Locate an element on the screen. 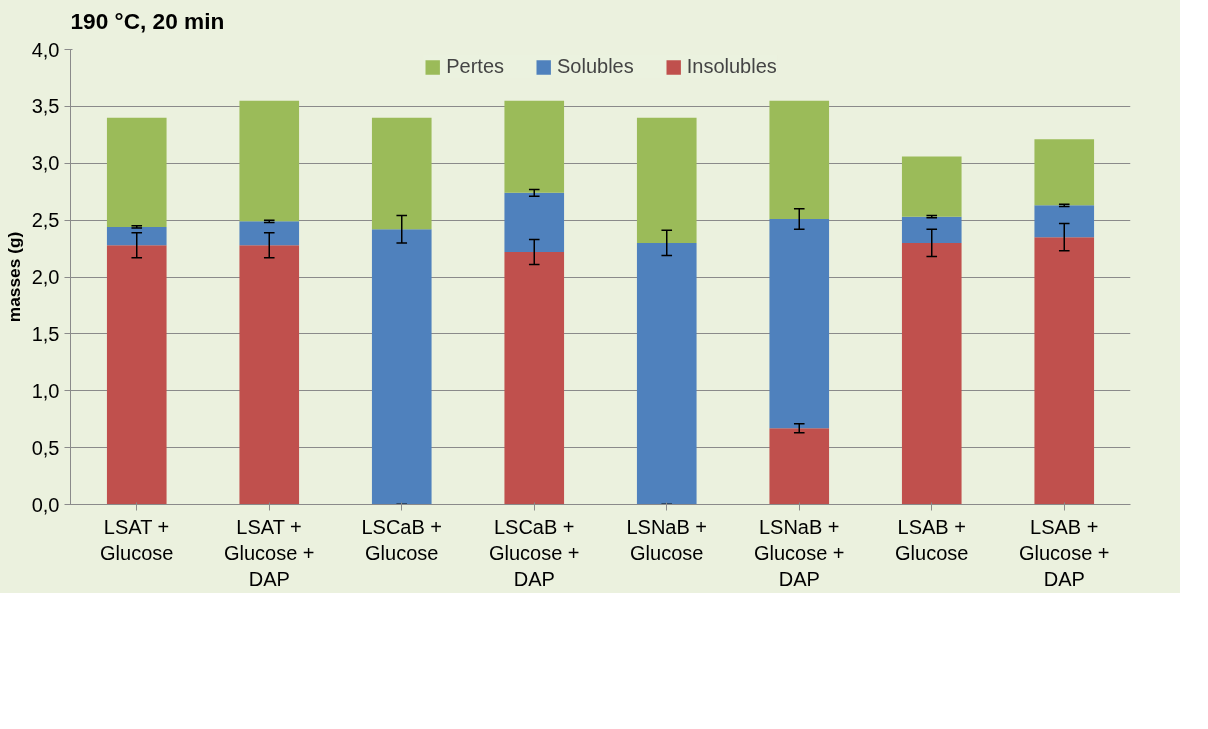  y-tick-label: 3,5 is located at coordinates (45, 106).